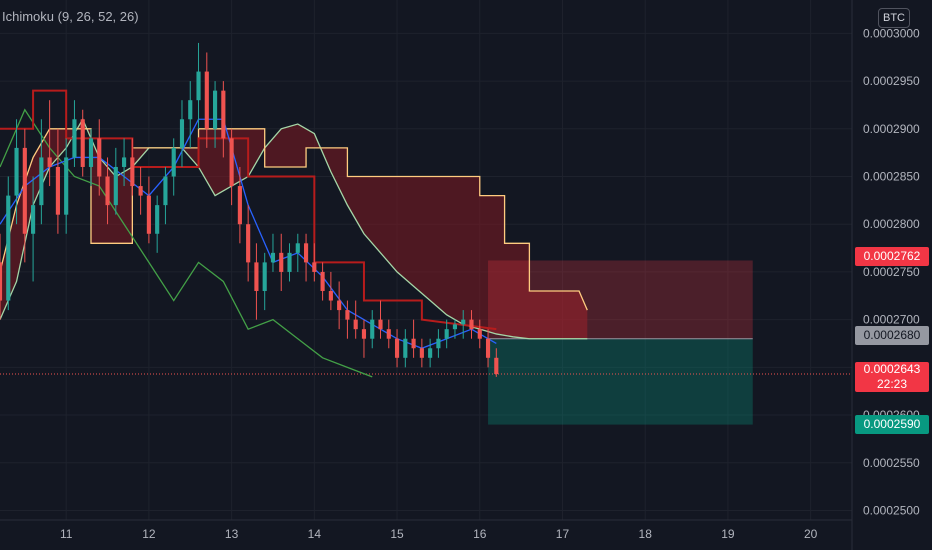 This screenshot has width=932, height=550. What do you see at coordinates (70, 16) in the screenshot?
I see `indicator-label: Ichimoku (9, 26, 52, 26)` at bounding box center [70, 16].